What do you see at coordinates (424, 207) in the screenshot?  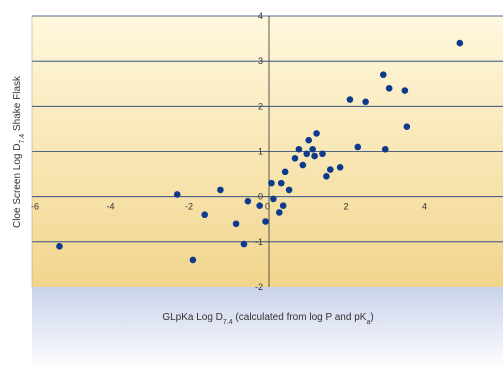 I see `x-tick-label: 4` at bounding box center [424, 207].